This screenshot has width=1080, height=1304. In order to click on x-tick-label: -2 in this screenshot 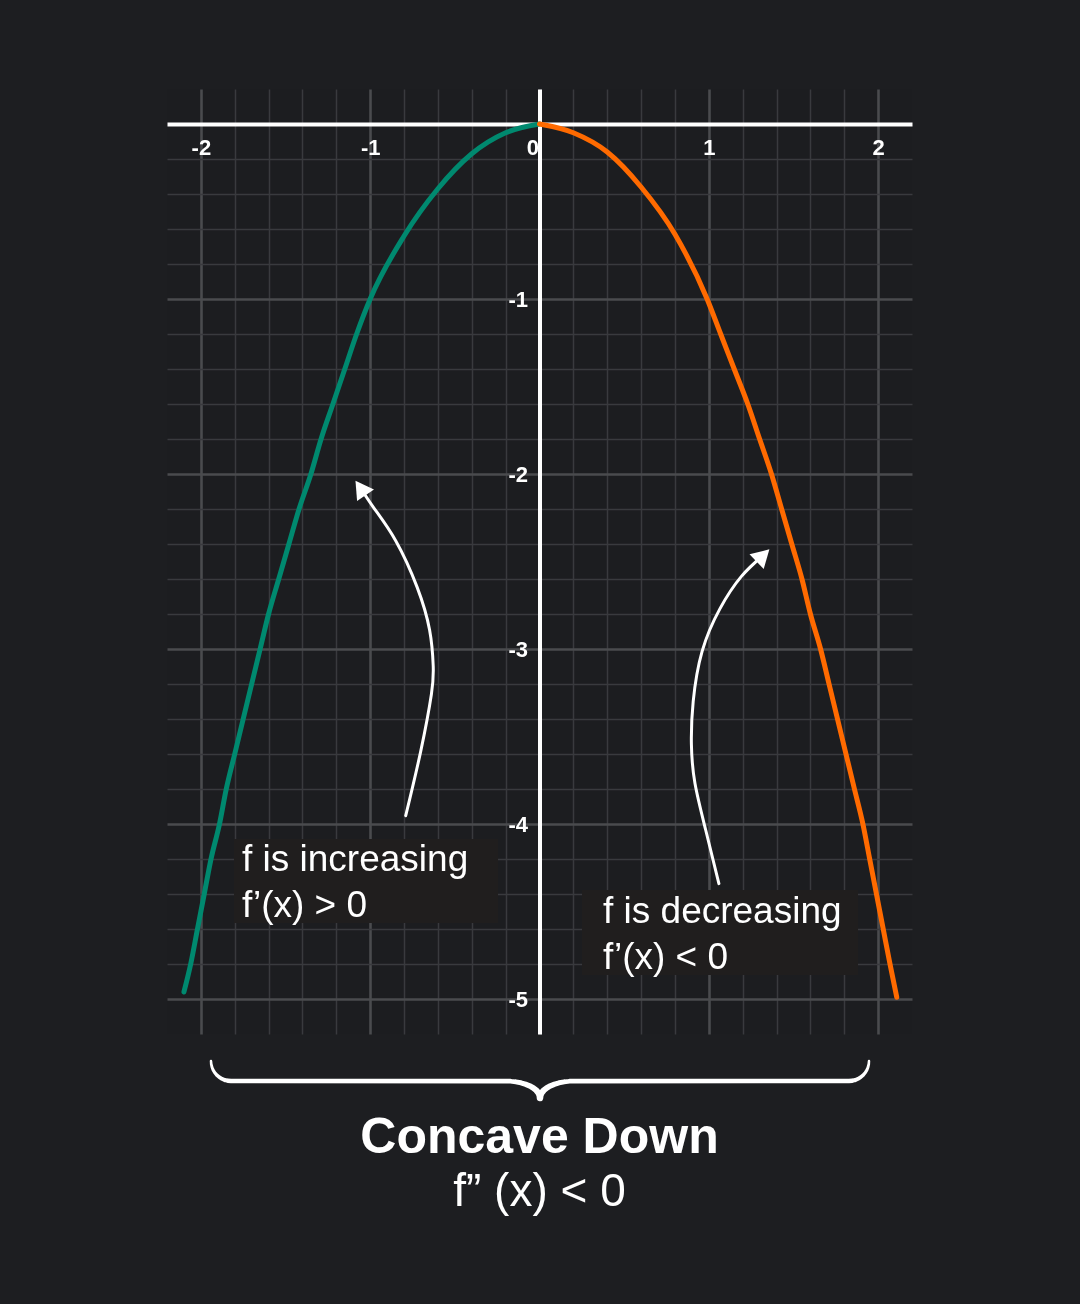, I will do `click(201, 147)`.